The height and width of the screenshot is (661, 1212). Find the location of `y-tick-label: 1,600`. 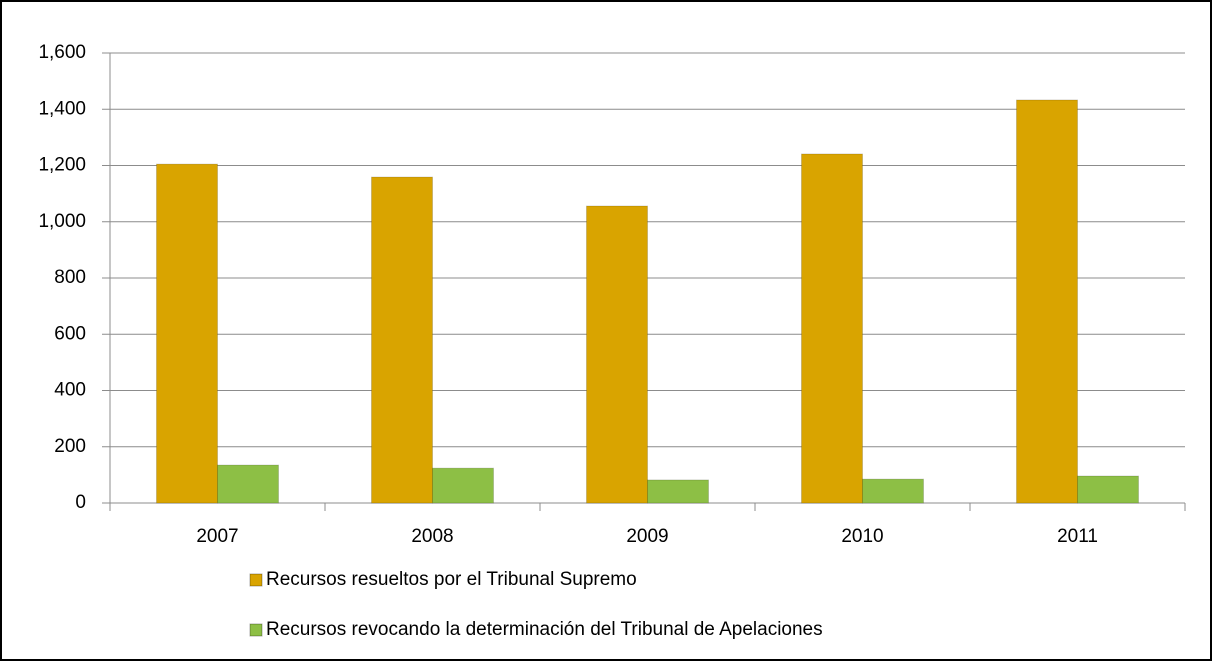

y-tick-label: 1,600 is located at coordinates (62, 52).